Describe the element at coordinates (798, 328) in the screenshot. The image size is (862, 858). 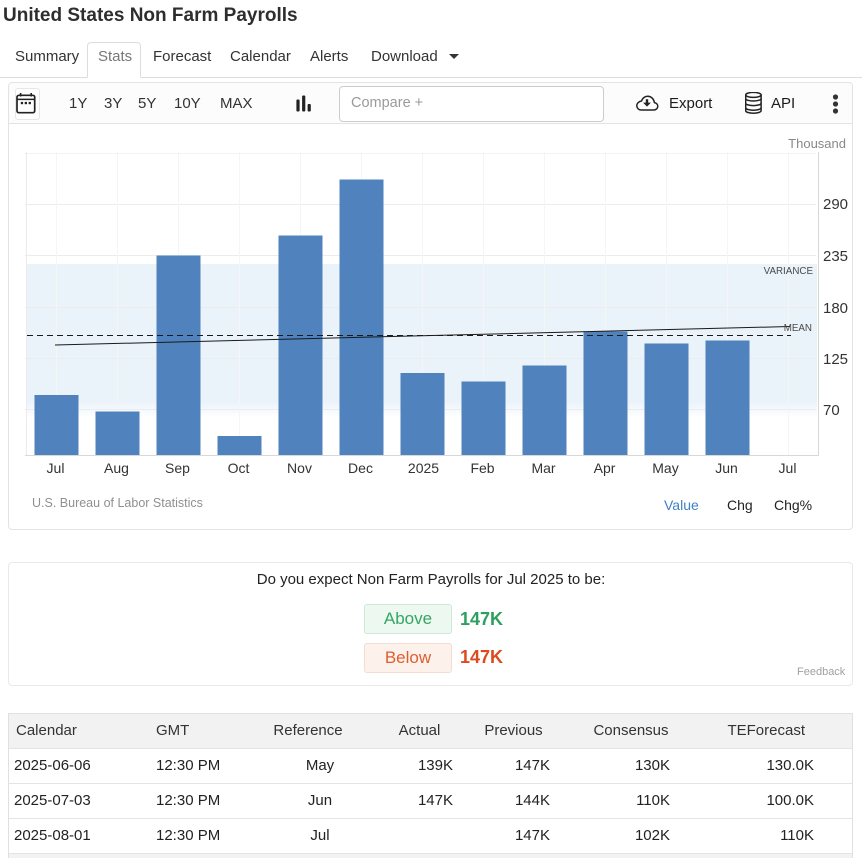
I see `svg-text: MEAN` at that location.